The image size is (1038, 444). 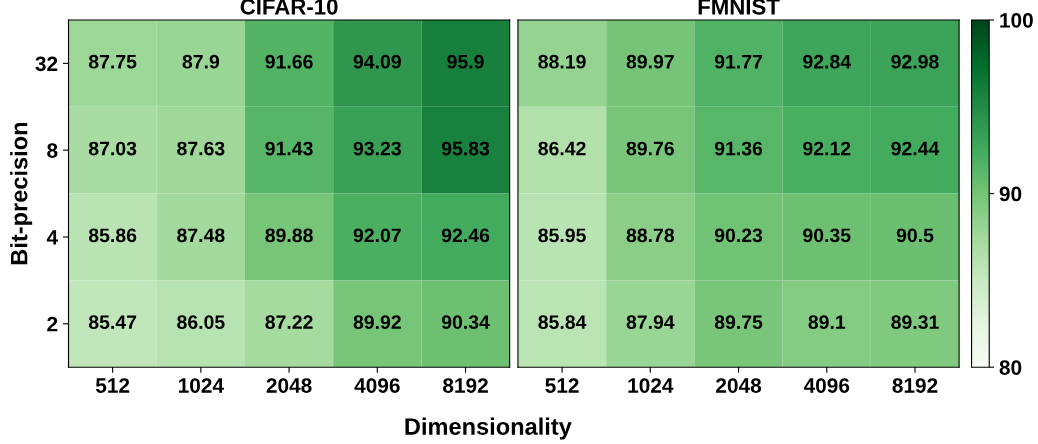 I want to click on data-label: 85.47, so click(x=112, y=322).